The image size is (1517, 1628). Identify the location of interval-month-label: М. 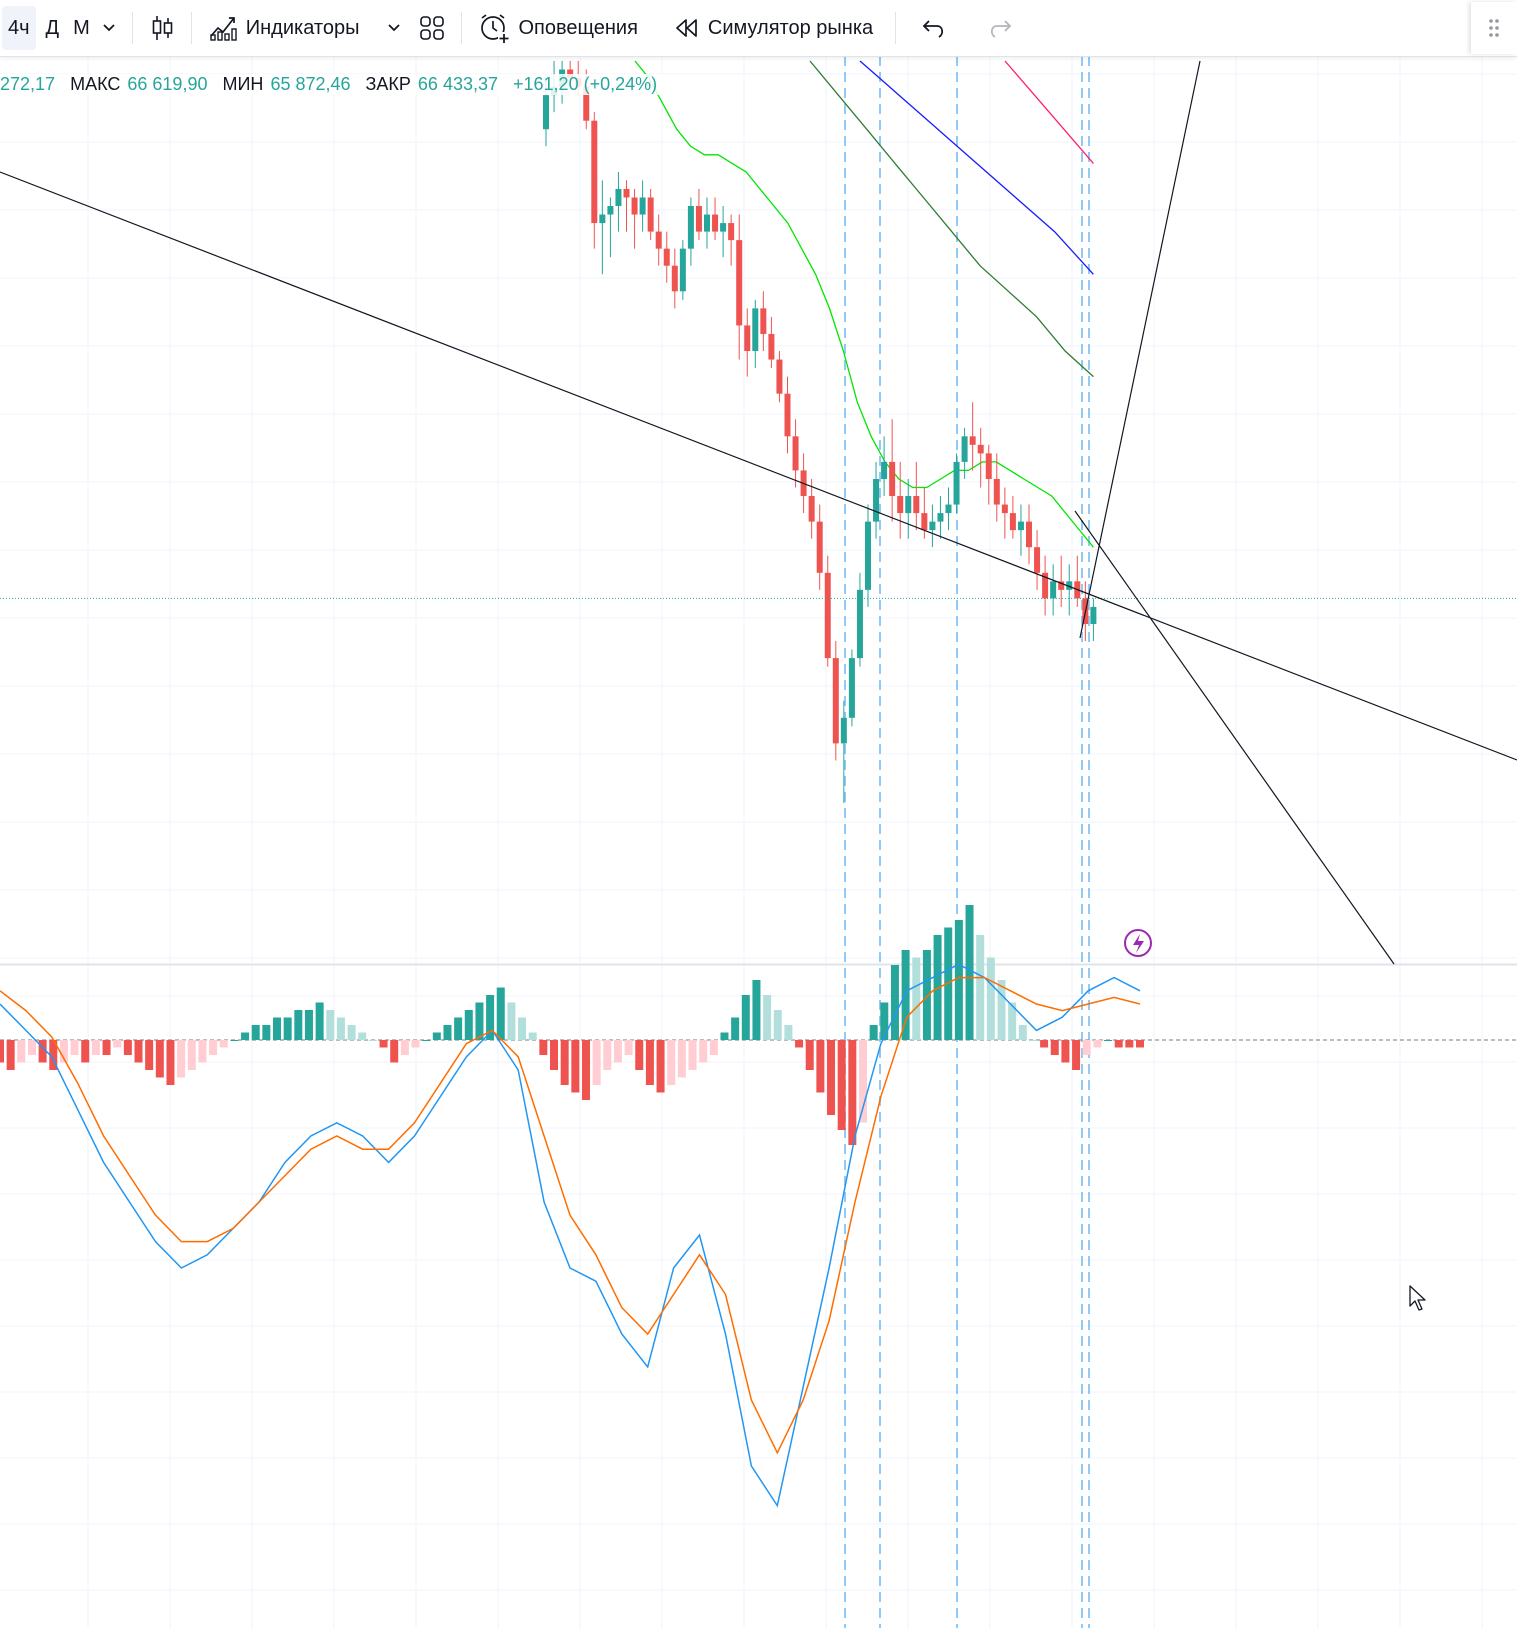
(81, 27).